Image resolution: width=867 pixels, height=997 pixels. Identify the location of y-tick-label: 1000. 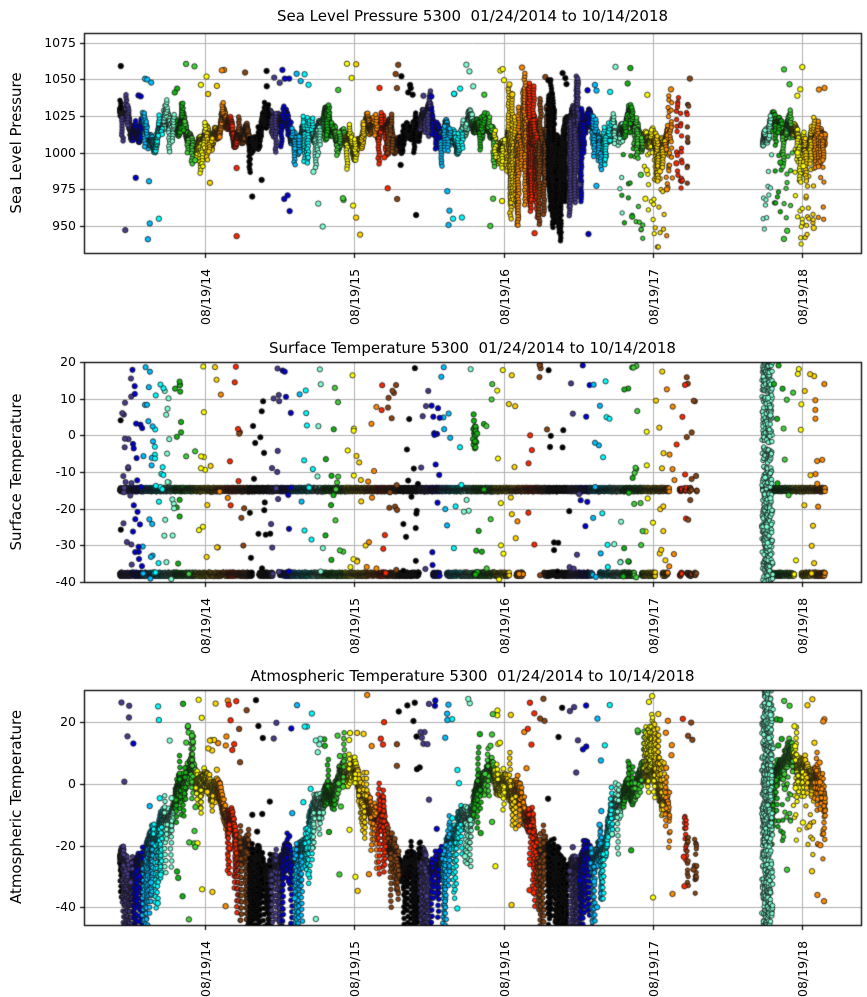
(60, 152).